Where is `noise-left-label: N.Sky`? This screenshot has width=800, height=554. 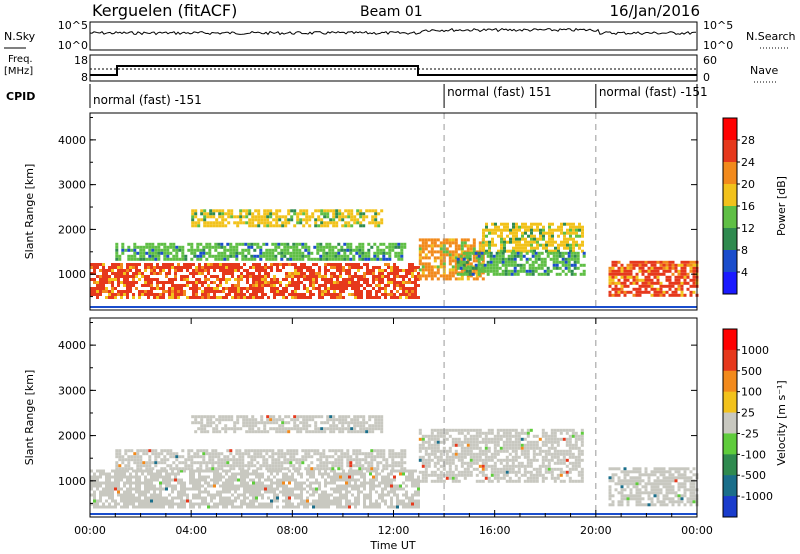
noise-left-label: N.Sky is located at coordinates (20, 36).